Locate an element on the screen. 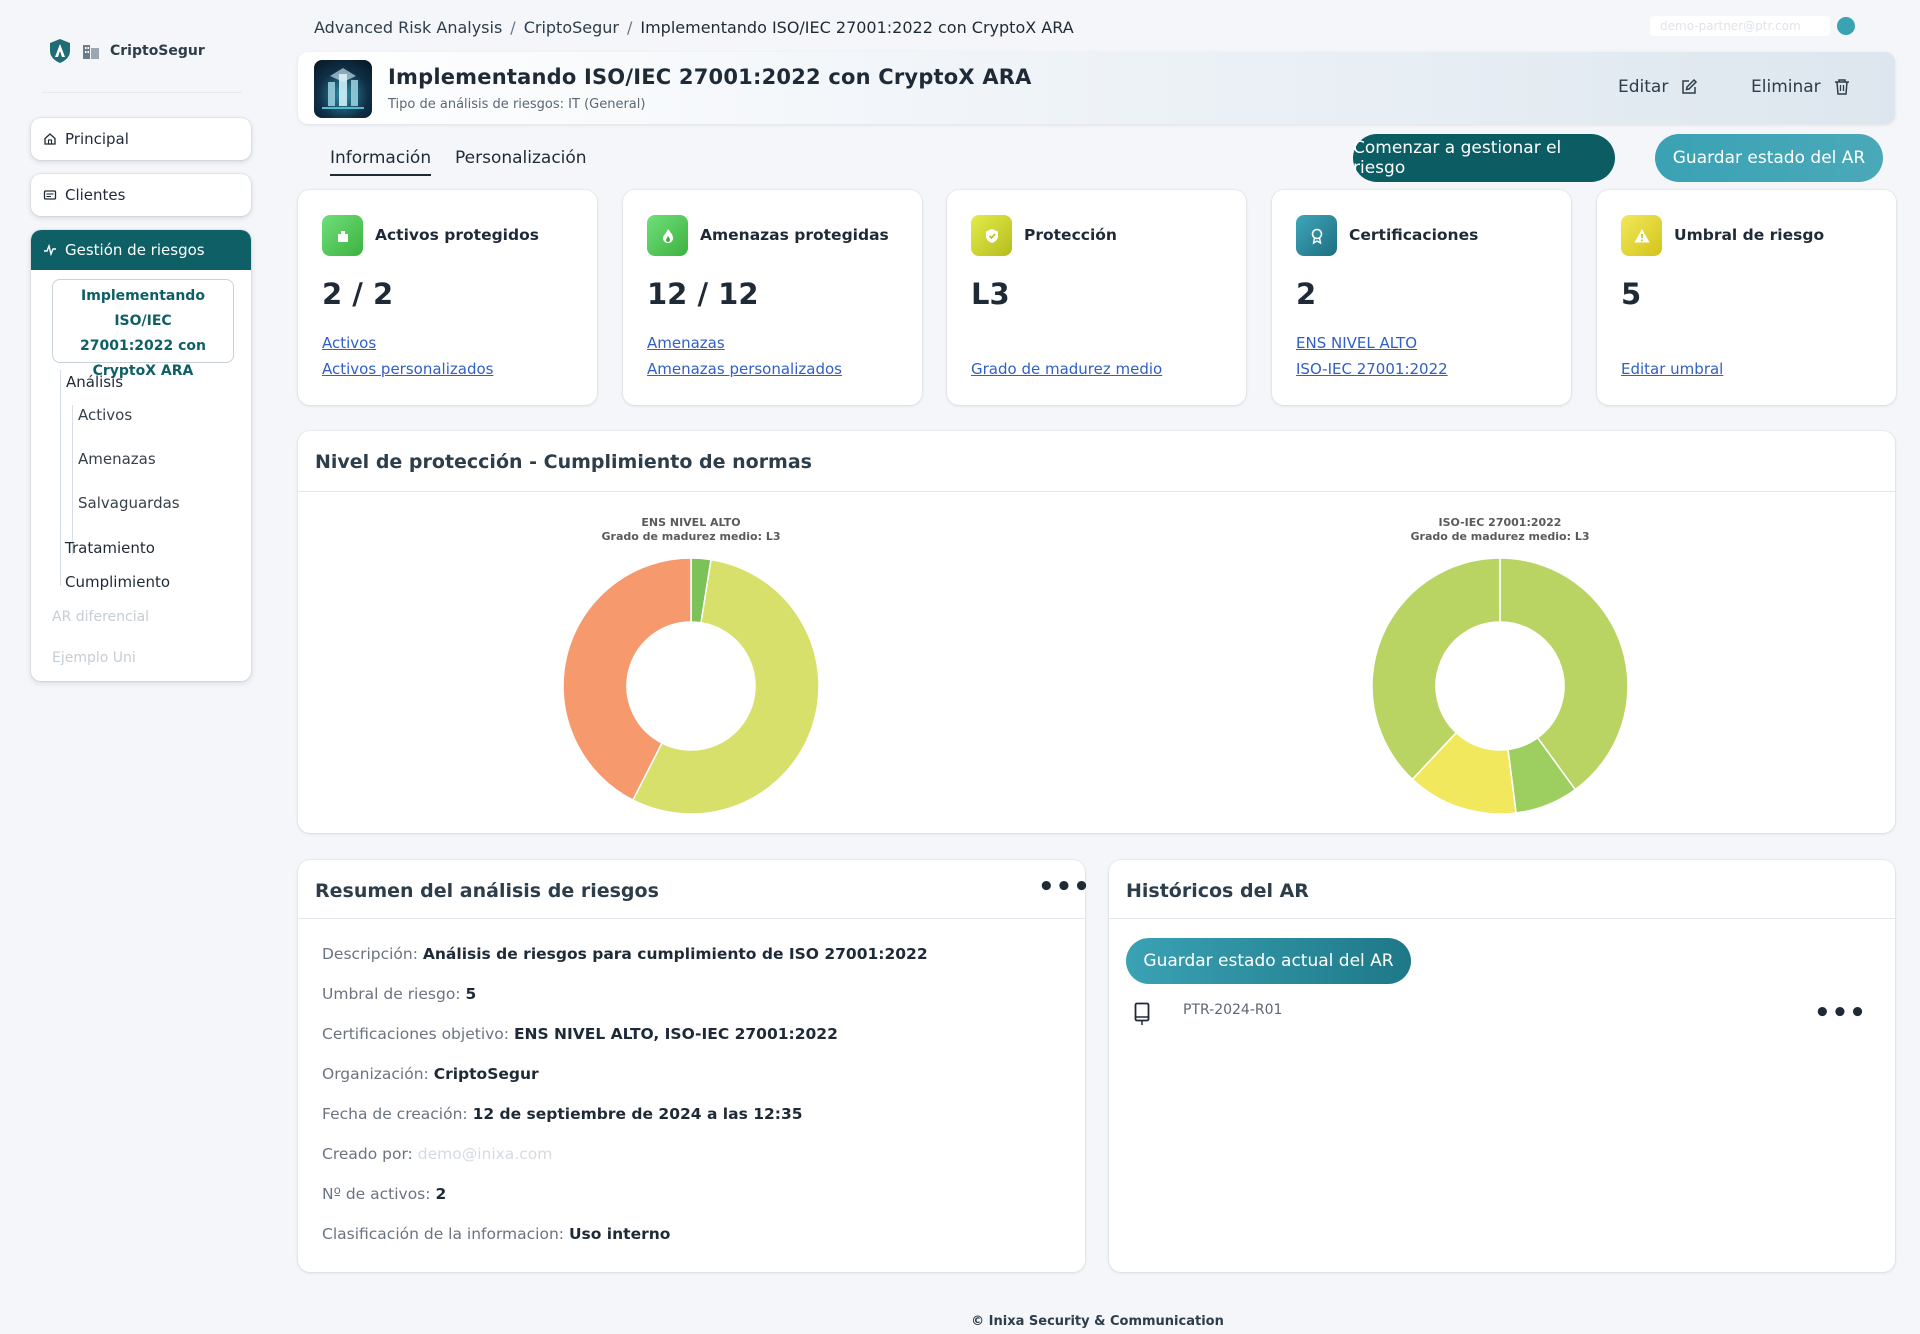 The height and width of the screenshot is (1334, 1920). summary-value: 2 is located at coordinates (441, 1194).